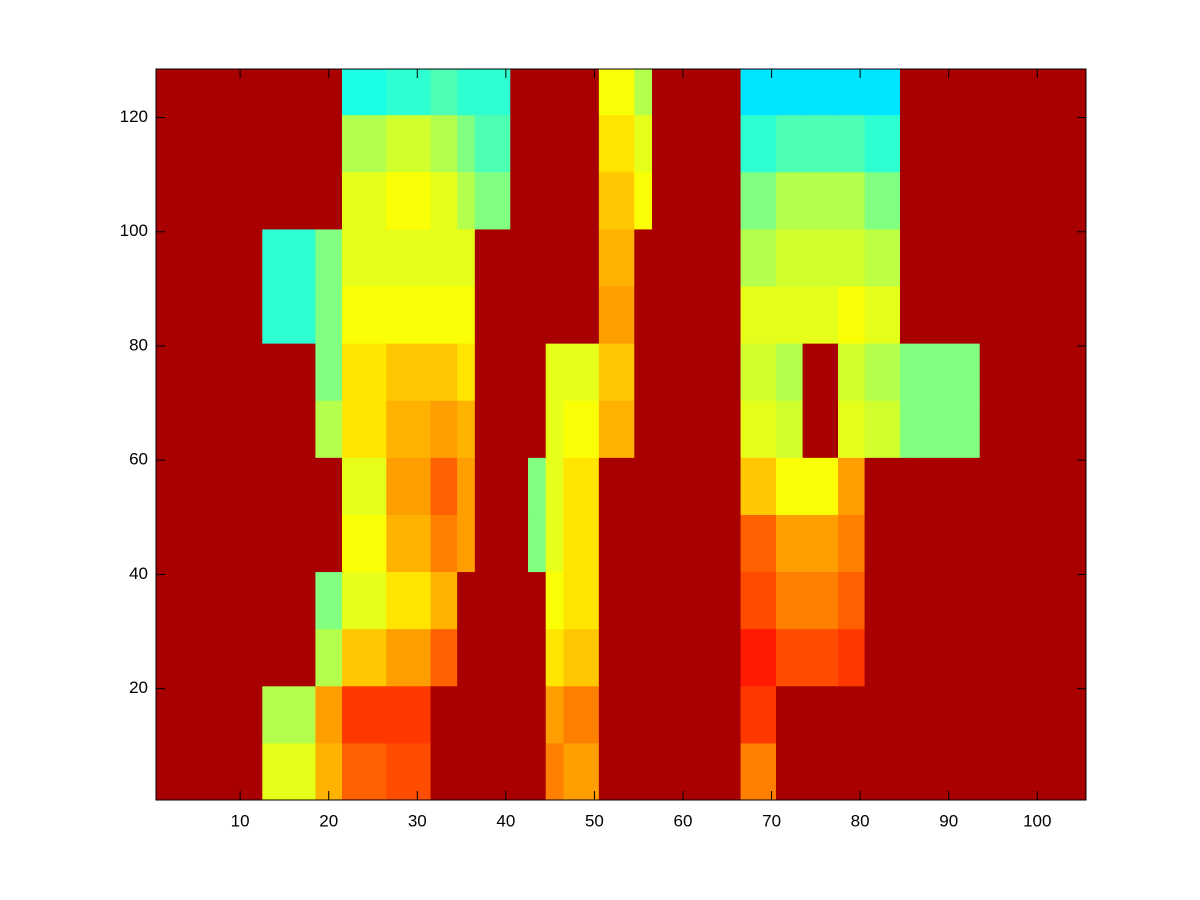 The height and width of the screenshot is (900, 1200). Describe the element at coordinates (138, 459) in the screenshot. I see `y-tick-label: 60` at that location.